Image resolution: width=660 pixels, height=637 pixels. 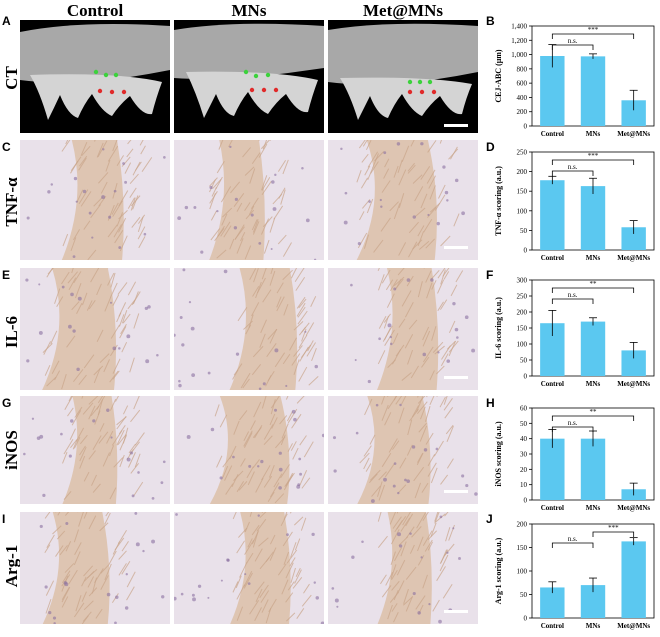 I want to click on tnf-image-met-mns, so click(x=403, y=200).